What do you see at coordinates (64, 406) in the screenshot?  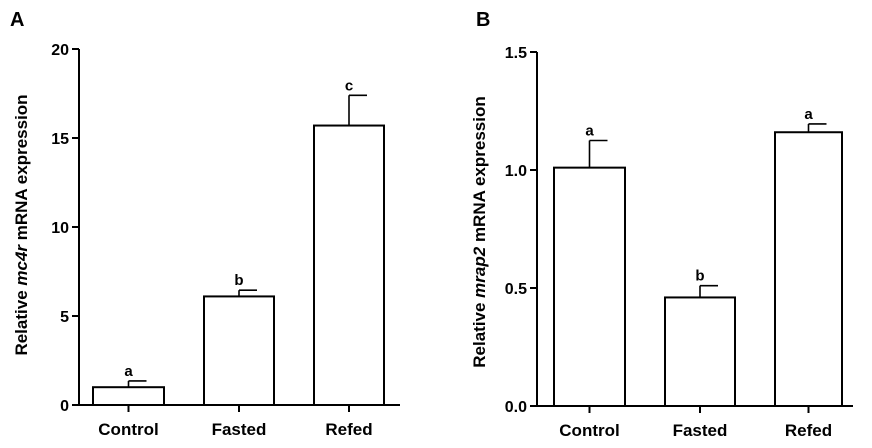 I see `y-tick-label-a: 0` at bounding box center [64, 406].